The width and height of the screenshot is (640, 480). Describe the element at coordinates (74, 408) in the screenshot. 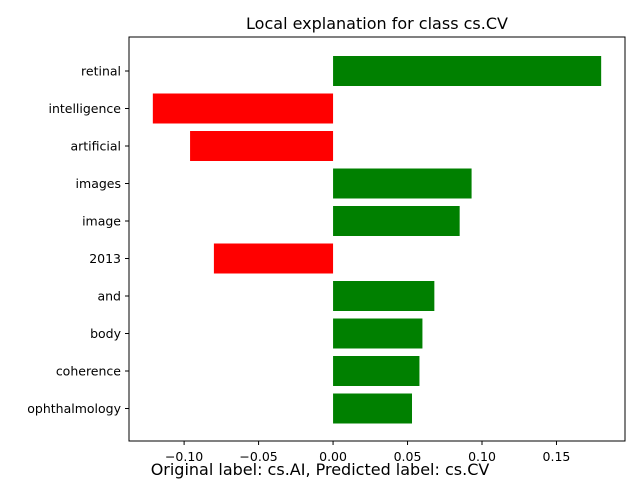

I see `y-tick-label: ophthalmology` at that location.